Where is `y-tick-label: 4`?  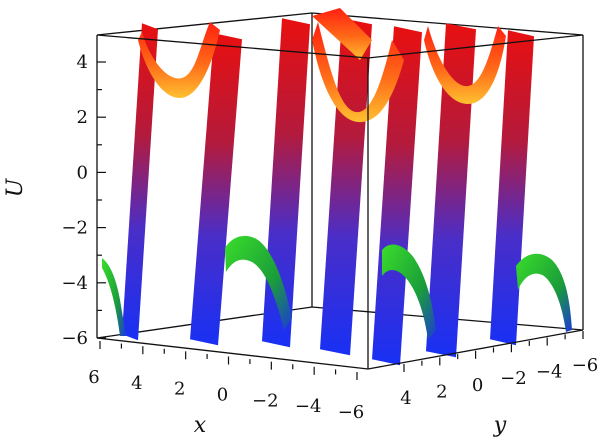 y-tick-label: 4 is located at coordinates (405, 398).